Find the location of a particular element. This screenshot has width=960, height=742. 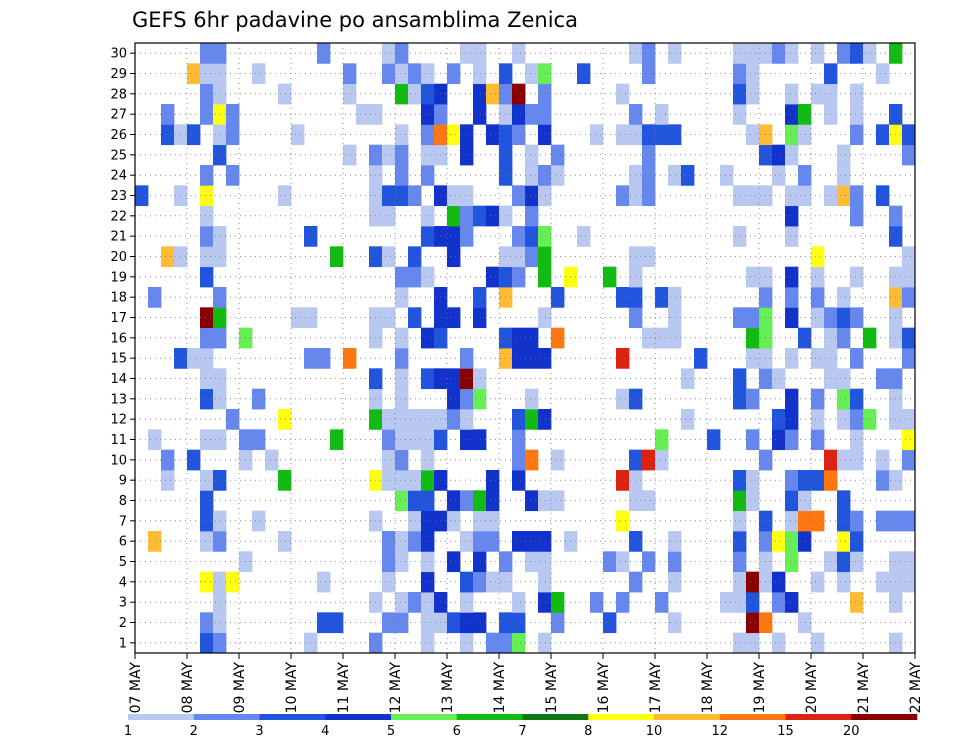

x-tick-label: 17 MAY is located at coordinates (656, 688).